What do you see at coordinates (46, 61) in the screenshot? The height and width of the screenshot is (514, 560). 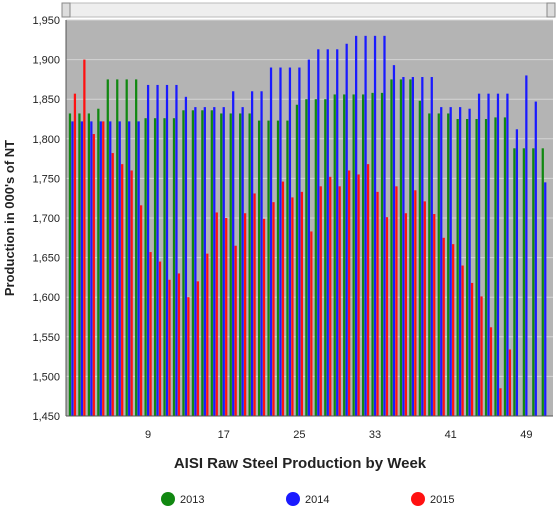 I see `y-tick-label: 1,900` at bounding box center [46, 61].